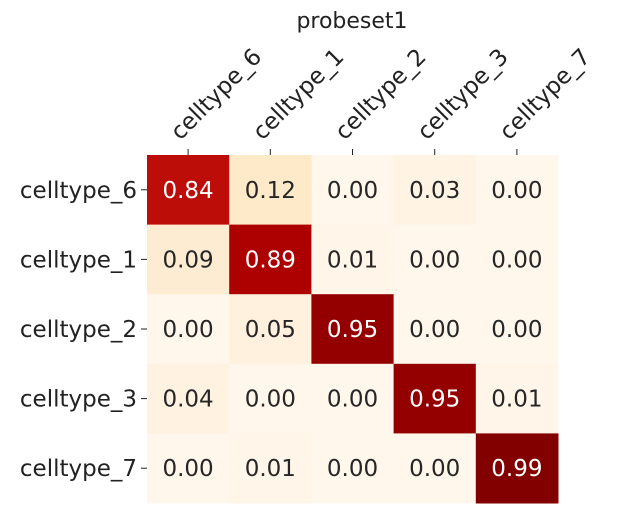 The width and height of the screenshot is (634, 511). Describe the element at coordinates (78, 191) in the screenshot. I see `row-label: celltype_6` at that location.